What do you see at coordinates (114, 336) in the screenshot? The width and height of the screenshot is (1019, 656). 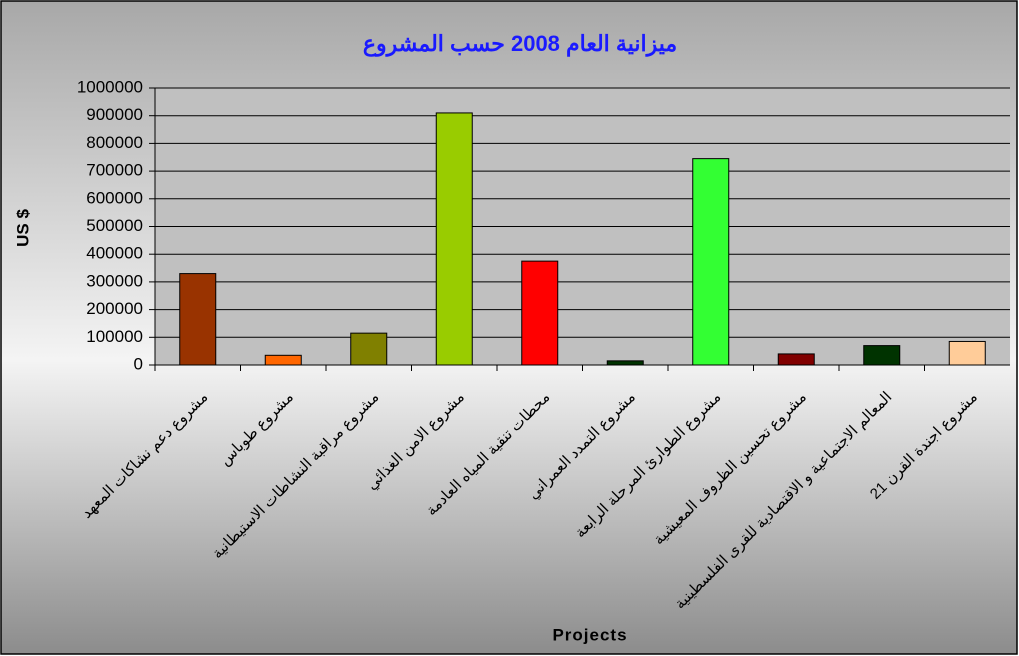 I see `y-tick-label: 100000` at bounding box center [114, 336].